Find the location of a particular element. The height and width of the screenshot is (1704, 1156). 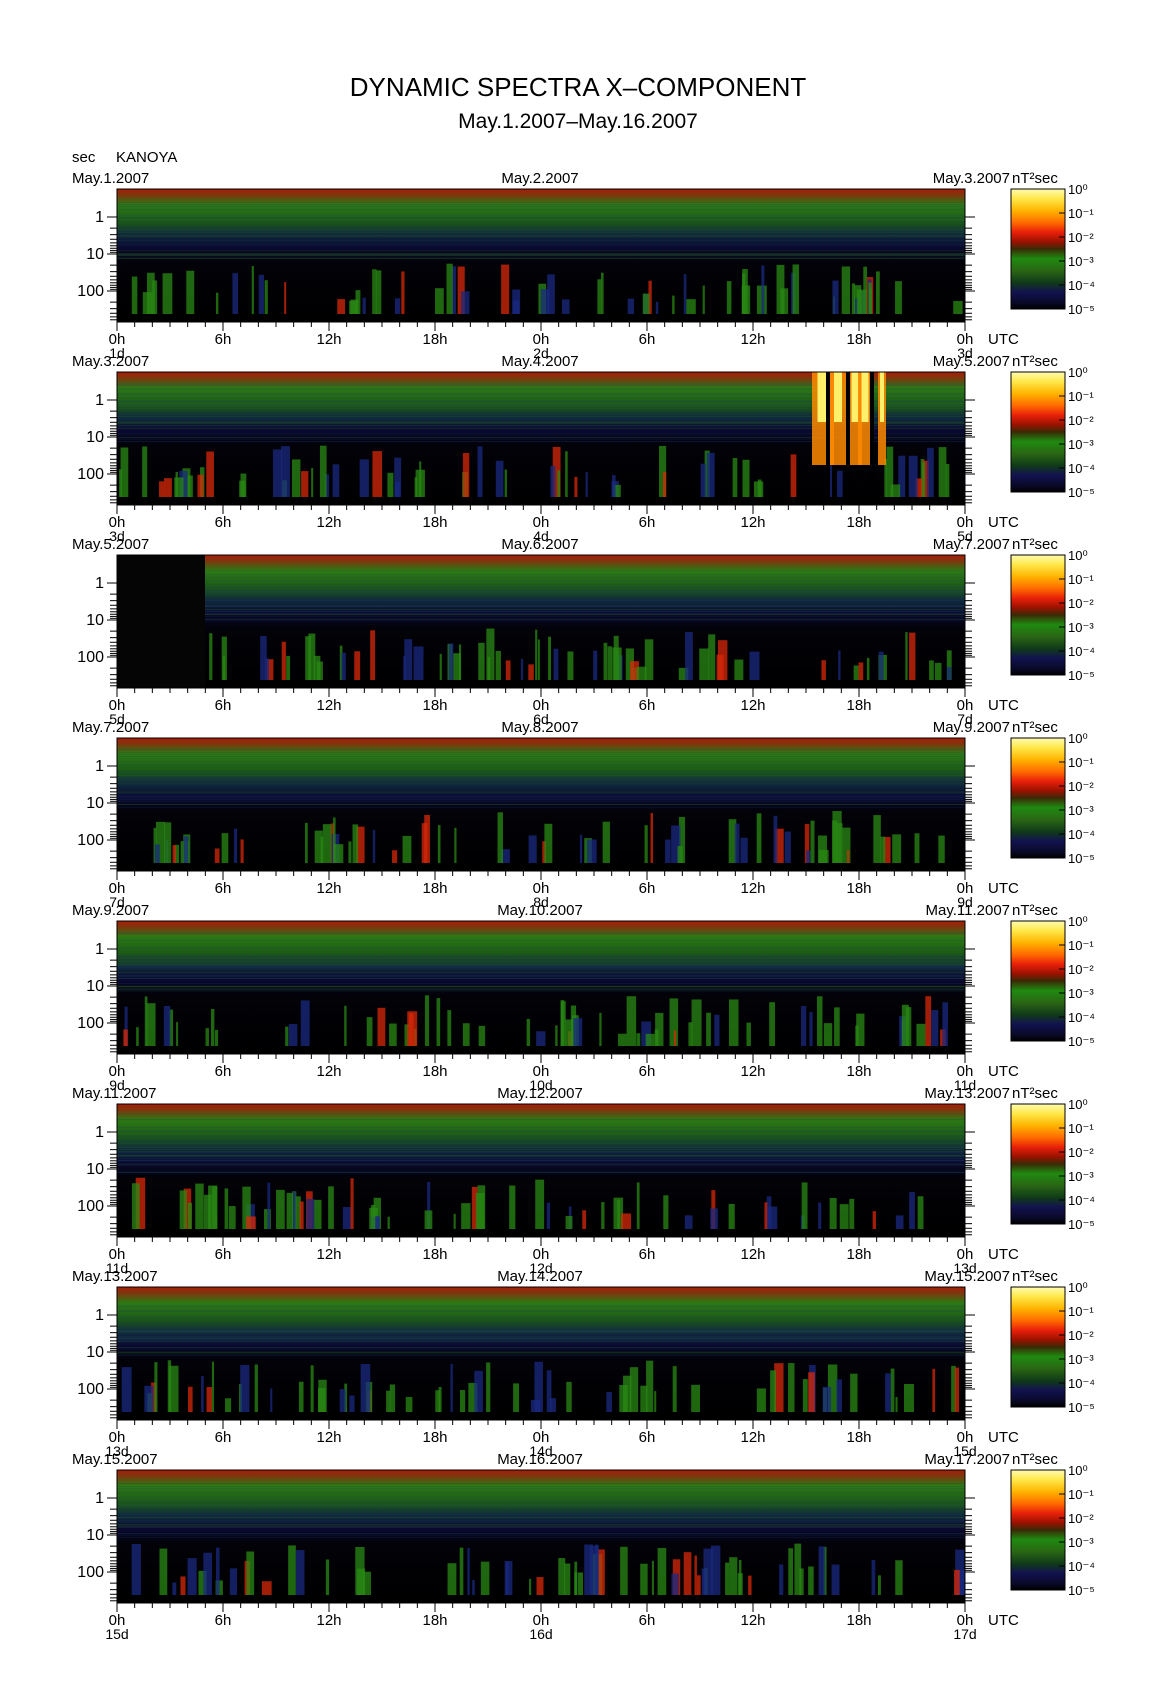

panel-start-date: May.1.2007 is located at coordinates (110, 178).